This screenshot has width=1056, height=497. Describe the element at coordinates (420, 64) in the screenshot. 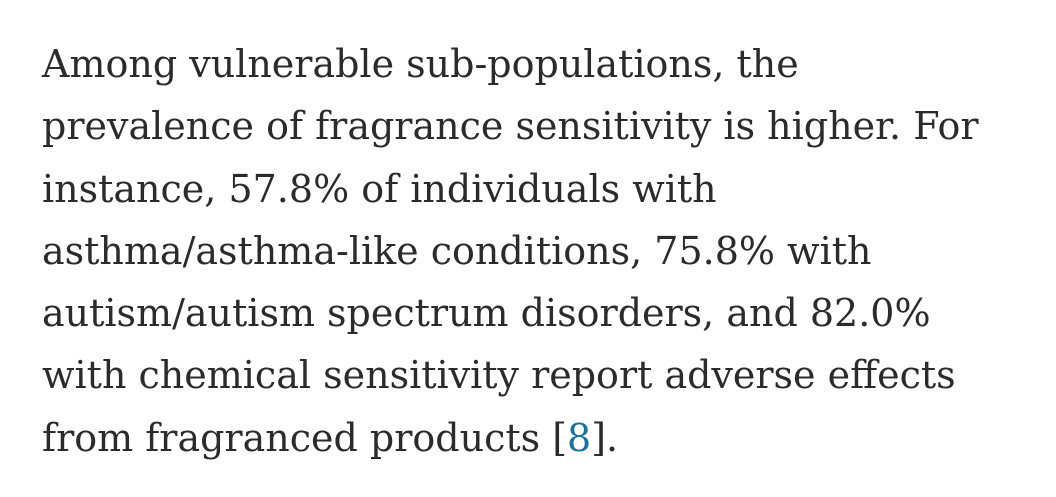

I see `paragraph-line: Among vulnerable sub-populations, the` at that location.